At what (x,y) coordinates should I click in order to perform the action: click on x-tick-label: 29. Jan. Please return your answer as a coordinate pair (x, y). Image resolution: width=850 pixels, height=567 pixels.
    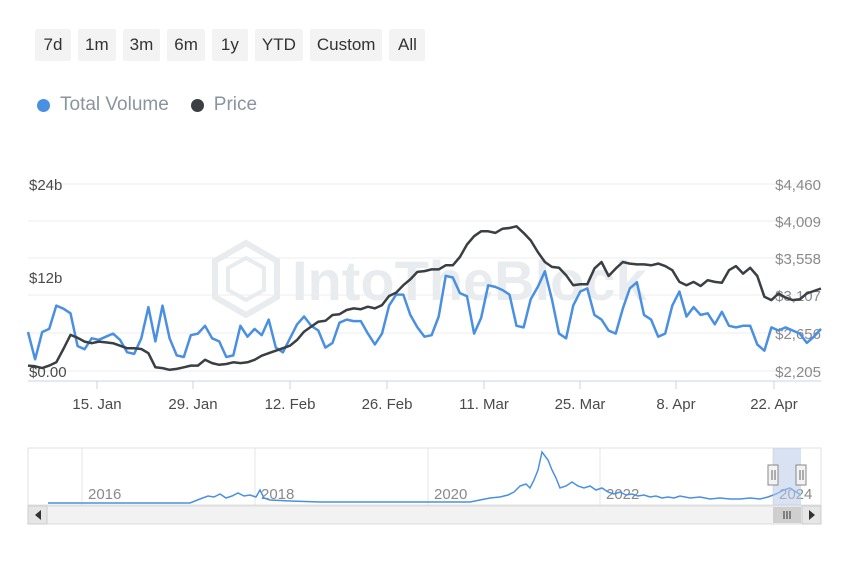
    Looking at the image, I should click on (192, 404).